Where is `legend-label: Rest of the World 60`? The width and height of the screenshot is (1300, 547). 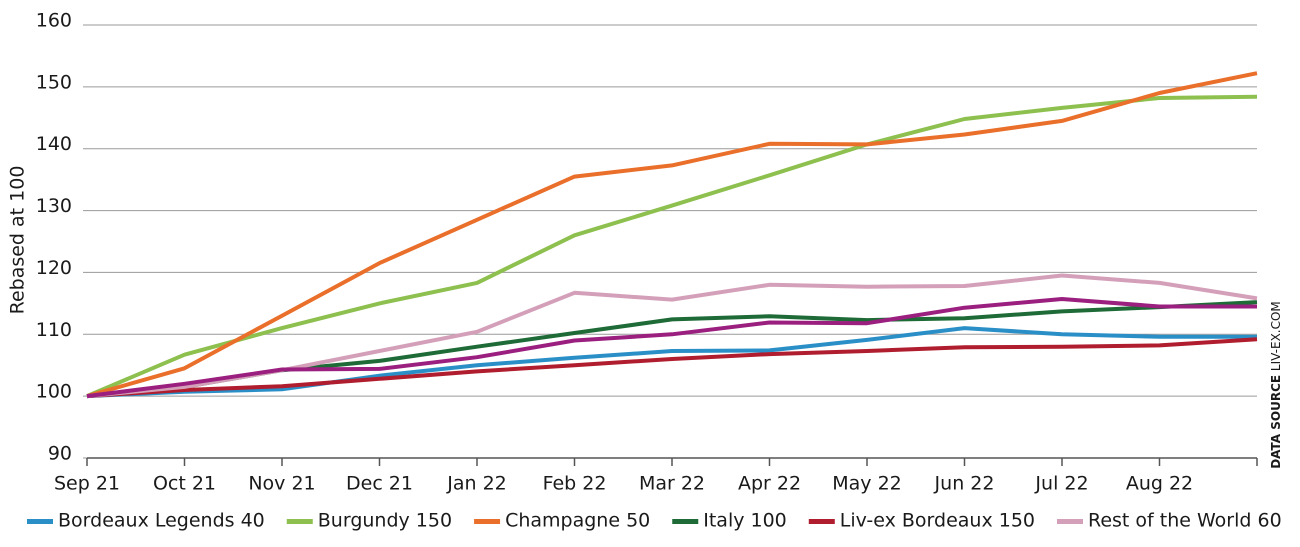 legend-label: Rest of the World 60 is located at coordinates (1185, 521).